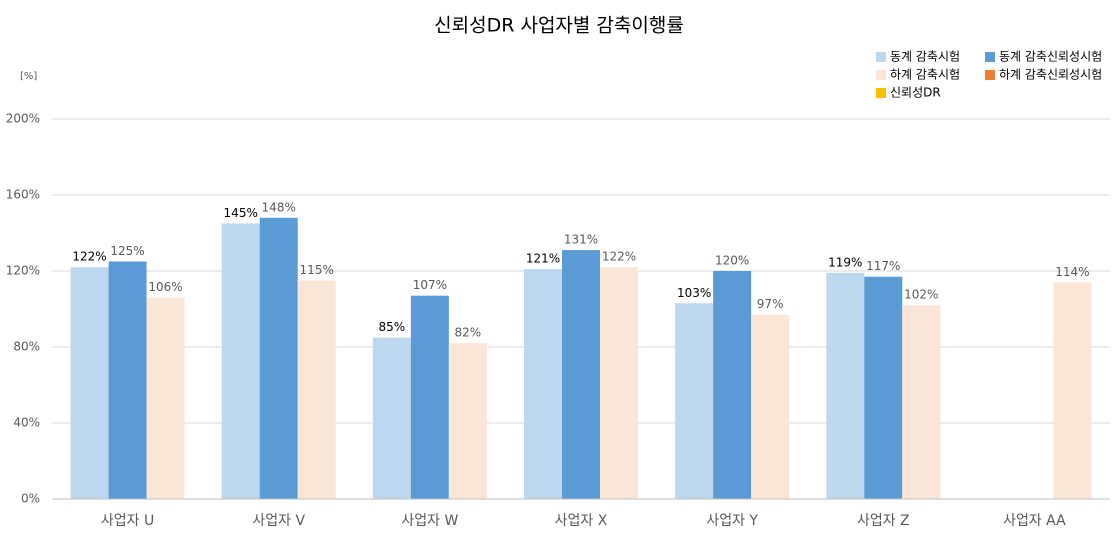 The height and width of the screenshot is (547, 1118). What do you see at coordinates (23, 195) in the screenshot?
I see `y-tick-label: 160%` at bounding box center [23, 195].